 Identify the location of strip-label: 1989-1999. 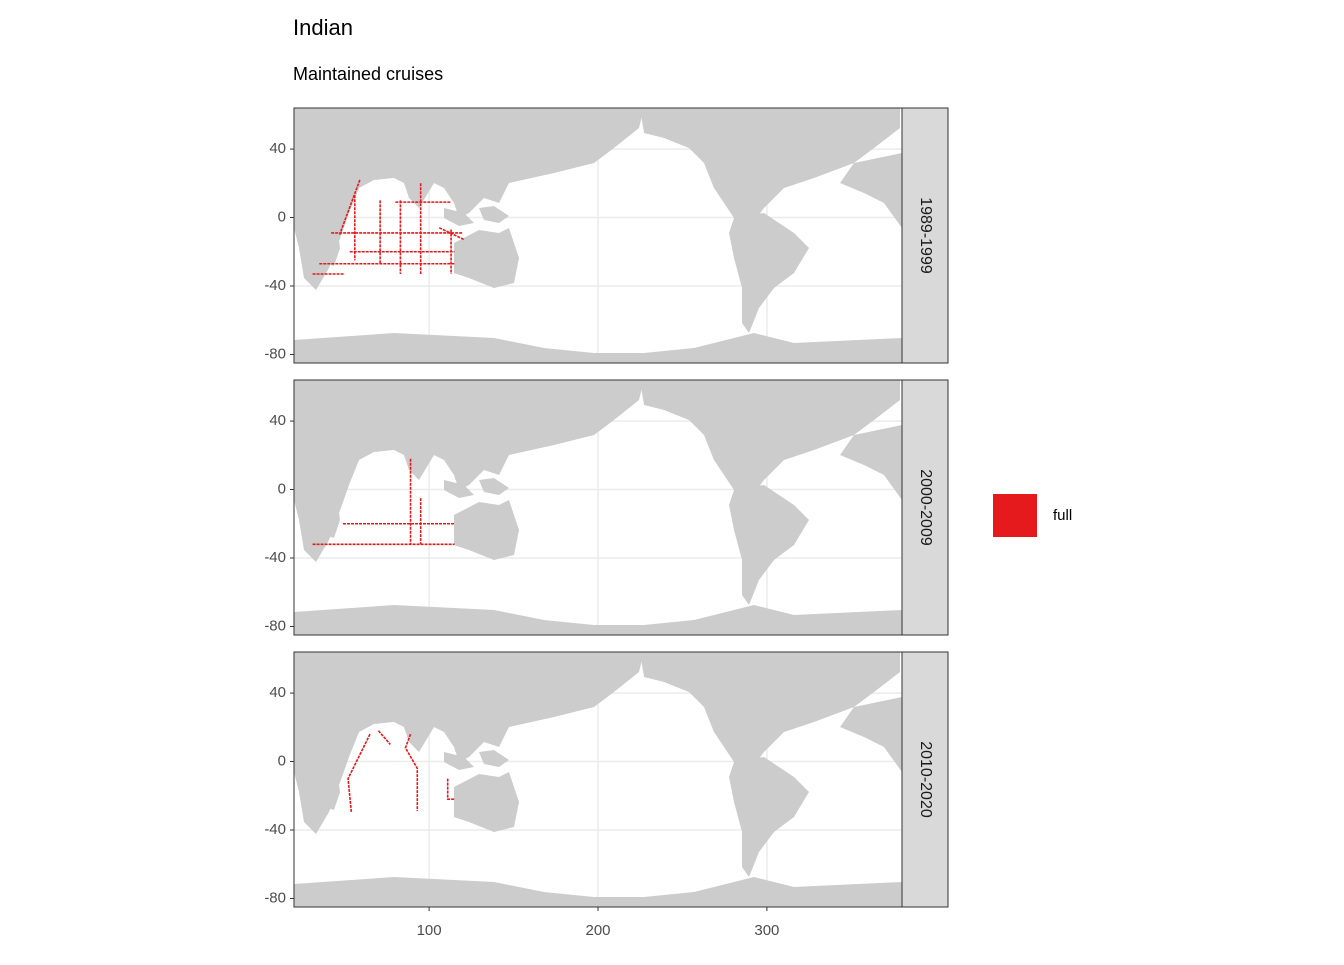
(925, 235).